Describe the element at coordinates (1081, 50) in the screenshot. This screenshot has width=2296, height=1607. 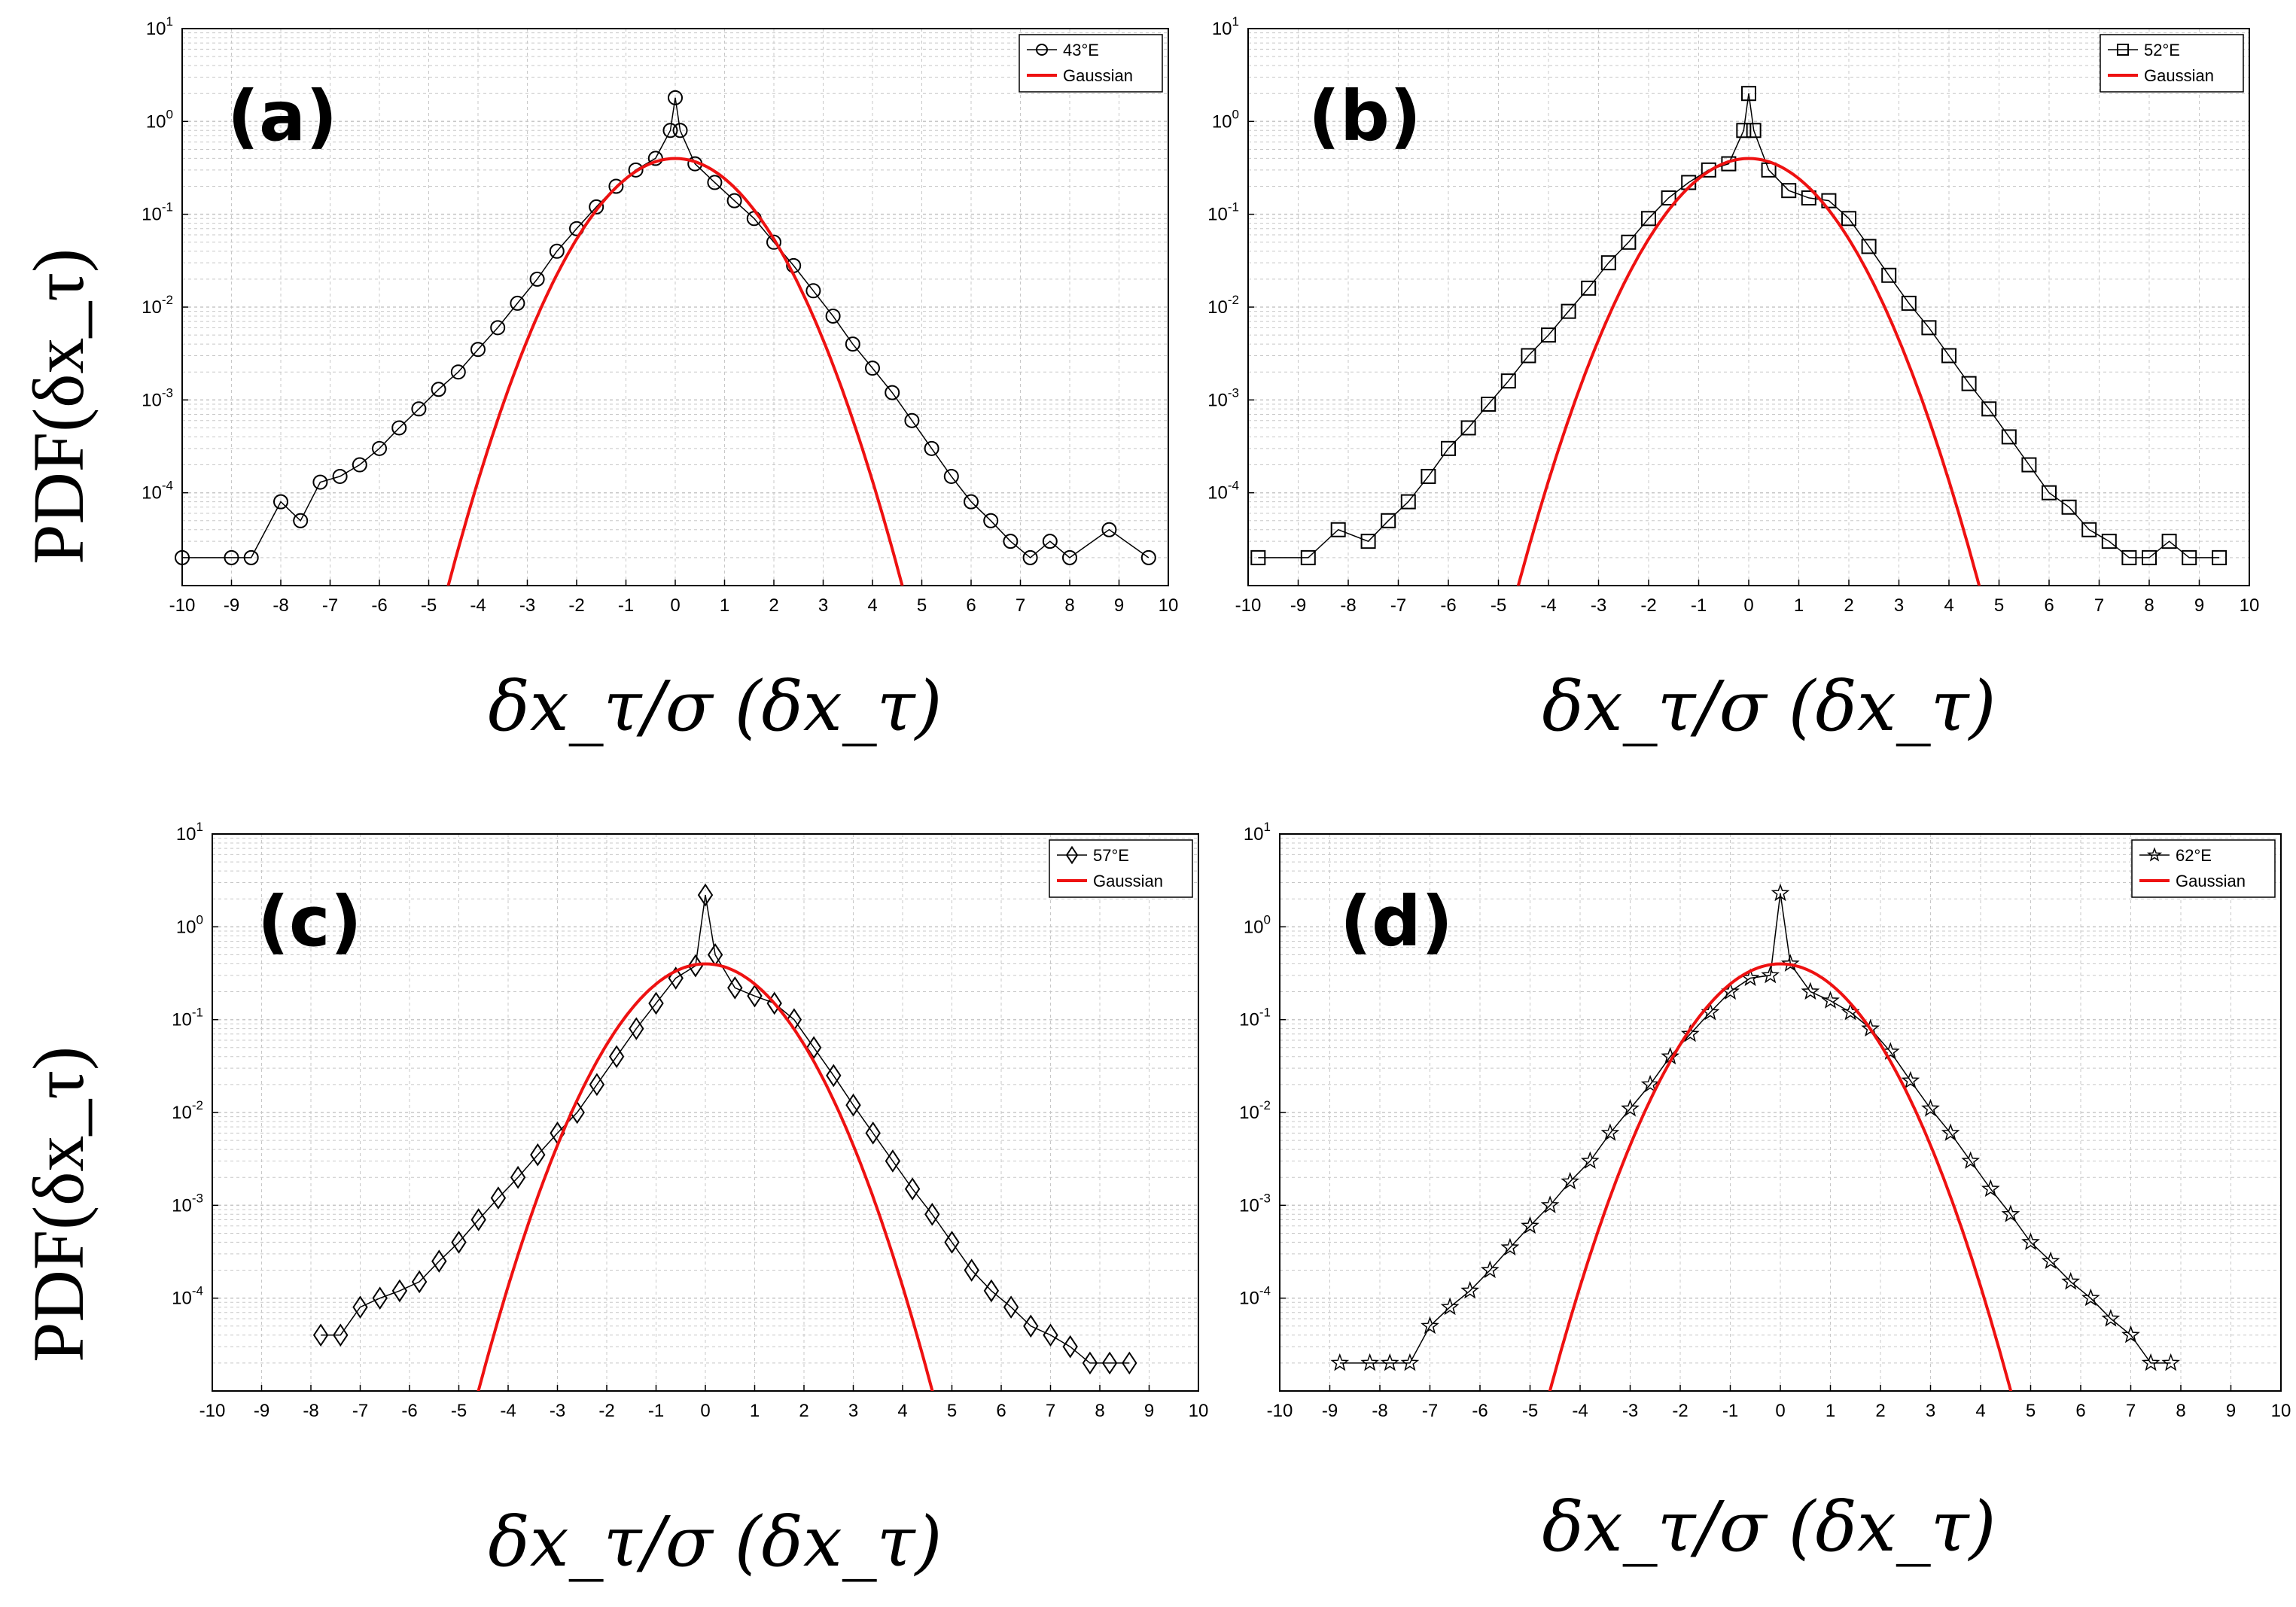
I see `legend-data-label: 43°E` at that location.